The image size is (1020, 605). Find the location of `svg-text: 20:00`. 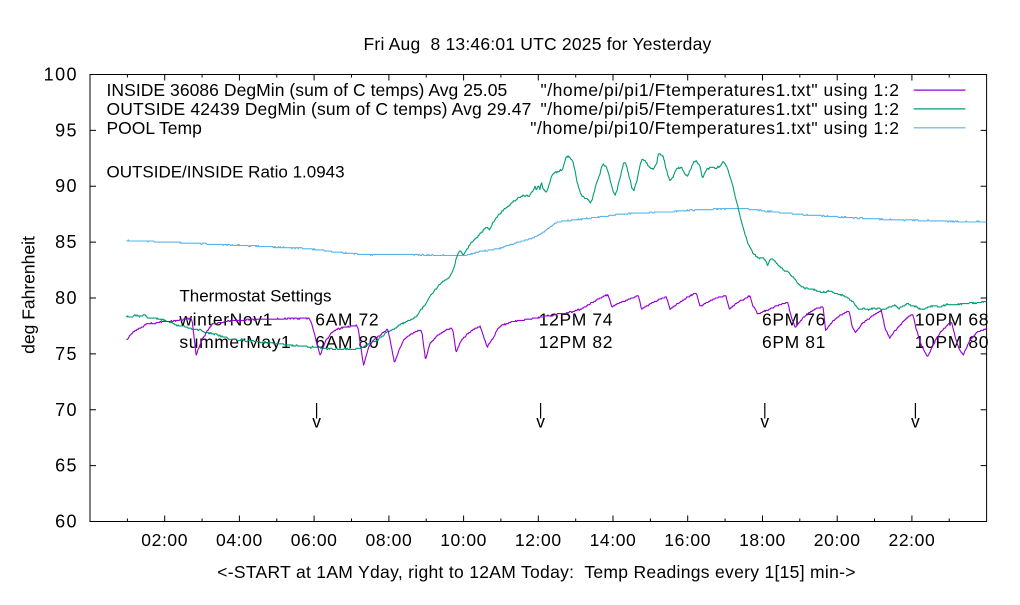

svg-text: 20:00 is located at coordinates (837, 540).